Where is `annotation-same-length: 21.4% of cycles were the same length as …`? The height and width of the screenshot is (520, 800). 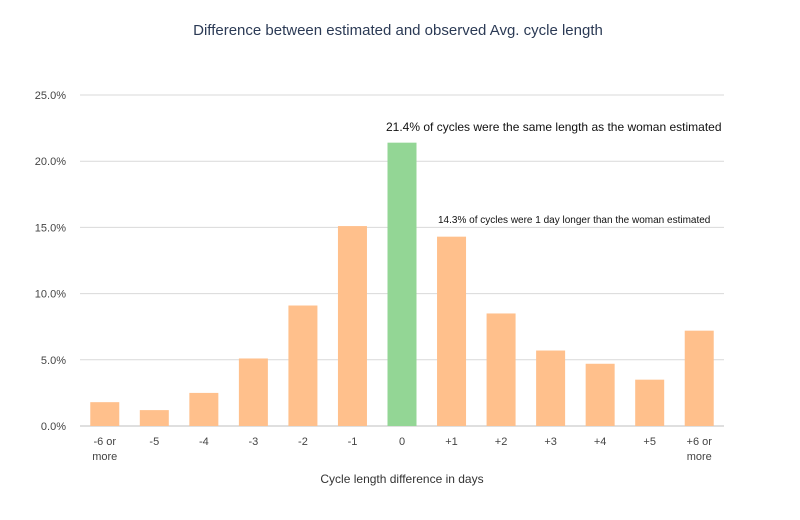 annotation-same-length: 21.4% of cycles were the same length as … is located at coordinates (554, 127).